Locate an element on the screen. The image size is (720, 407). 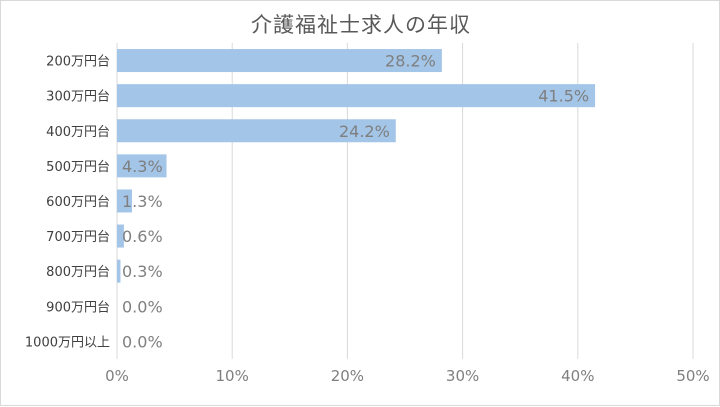
data-label: 4.3% is located at coordinates (142, 166).